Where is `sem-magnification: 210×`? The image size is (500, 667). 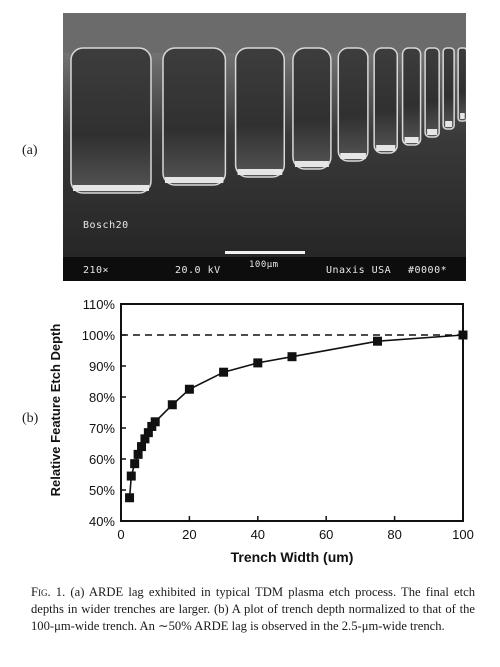
sem-magnification: 210× is located at coordinates (96, 270).